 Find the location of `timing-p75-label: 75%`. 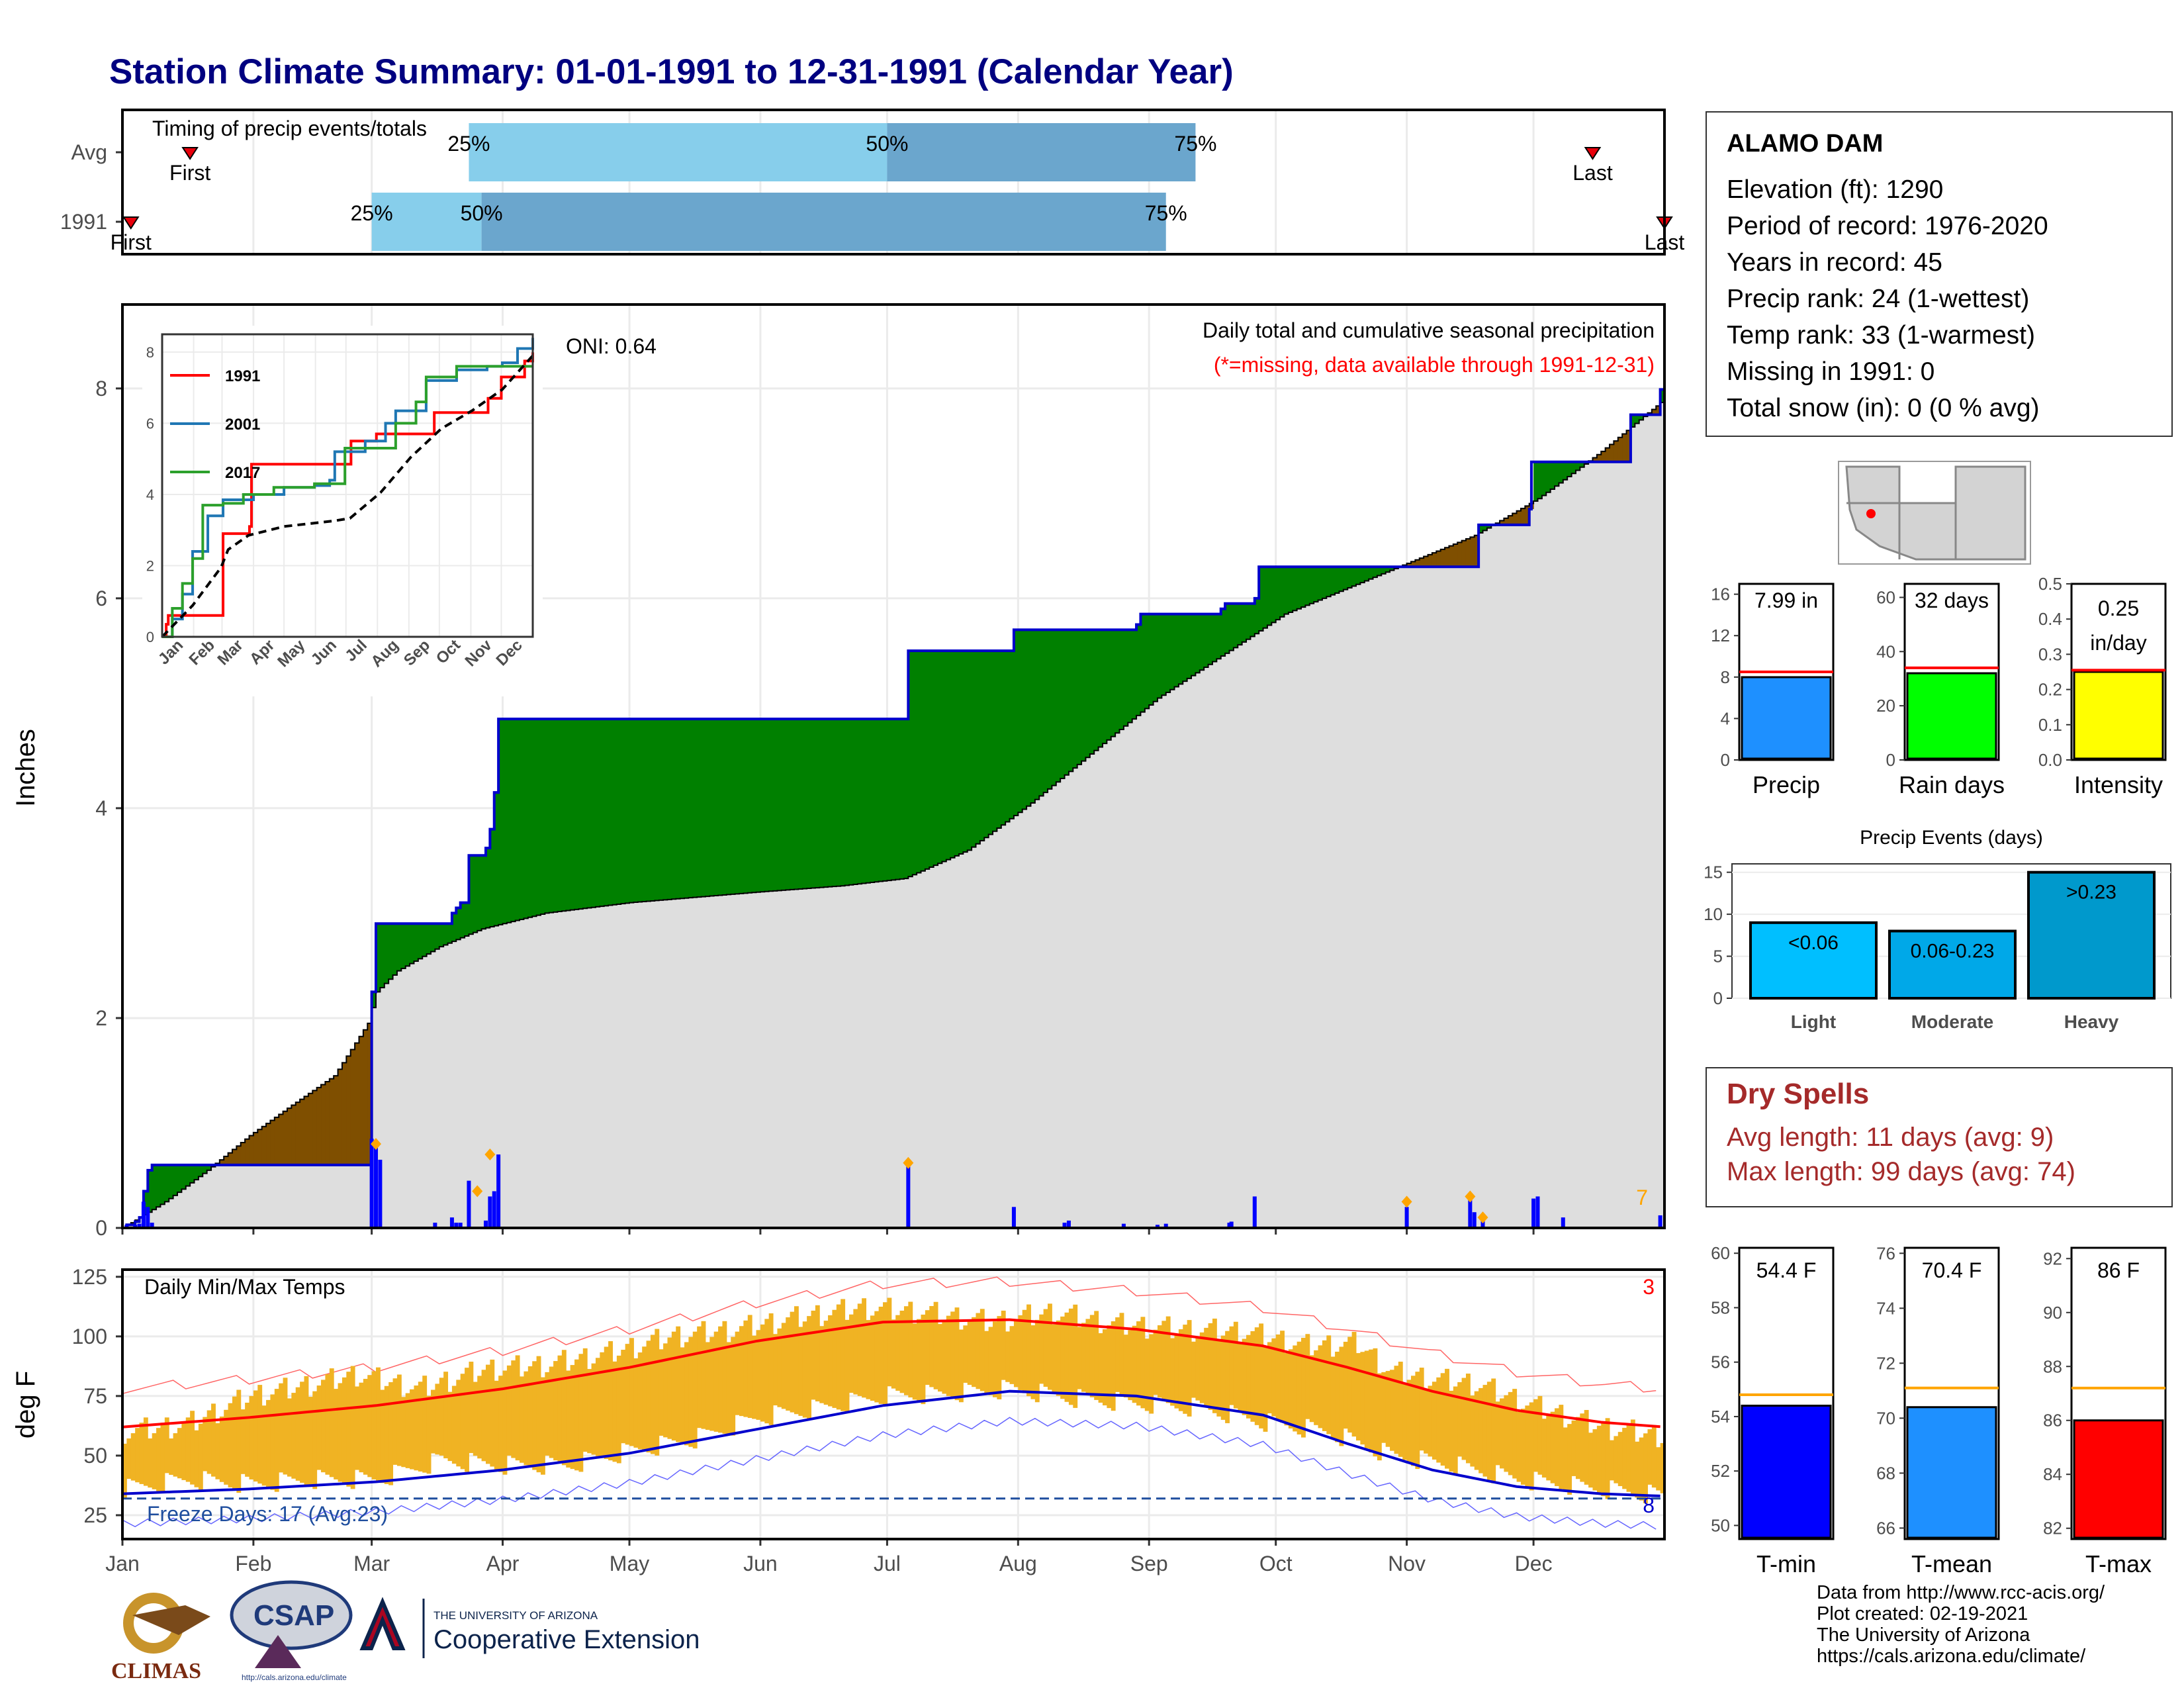

timing-p75-label: 75% is located at coordinates (1195, 144).